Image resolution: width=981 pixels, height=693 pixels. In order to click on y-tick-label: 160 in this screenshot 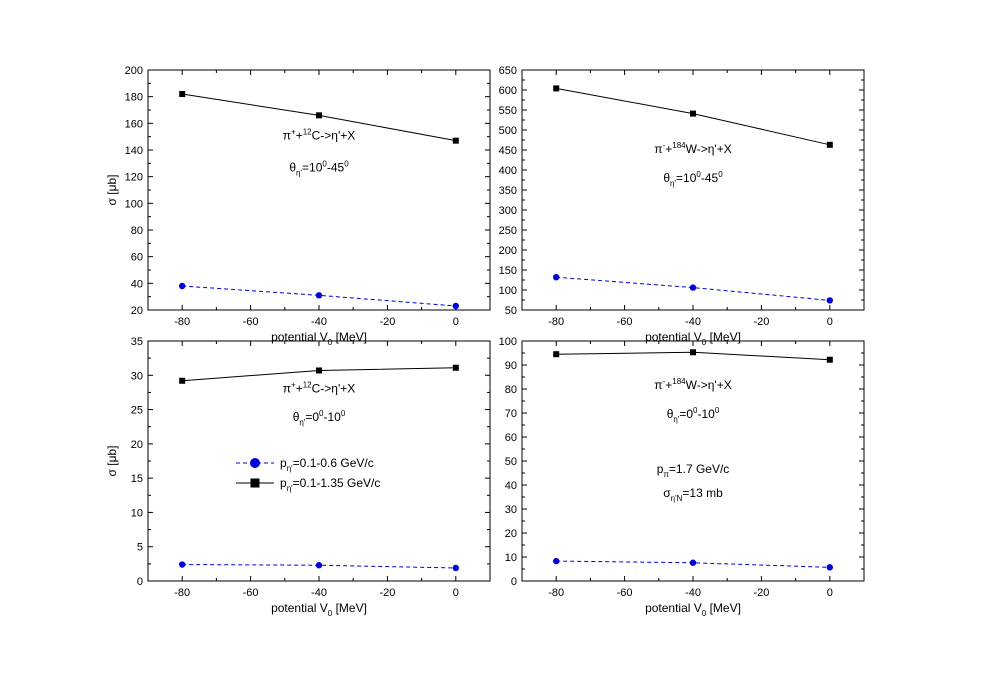, I will do `click(134, 124)`.